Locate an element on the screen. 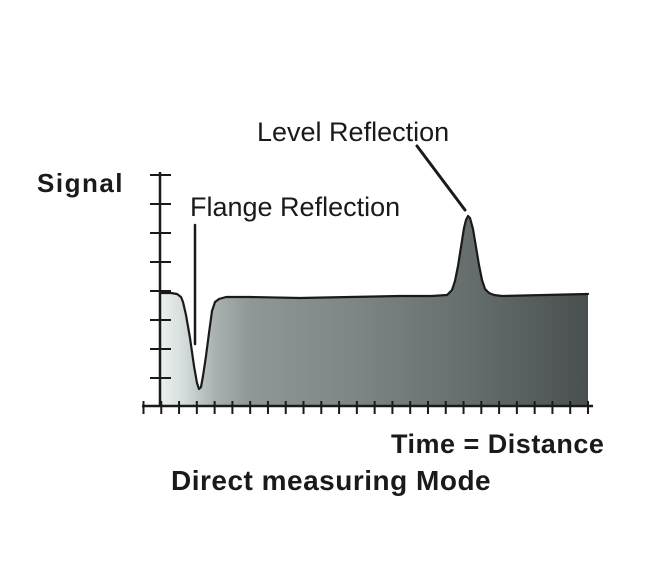 The image size is (650, 580). level-reflection-annotation: Level Reflection is located at coordinates (353, 132).